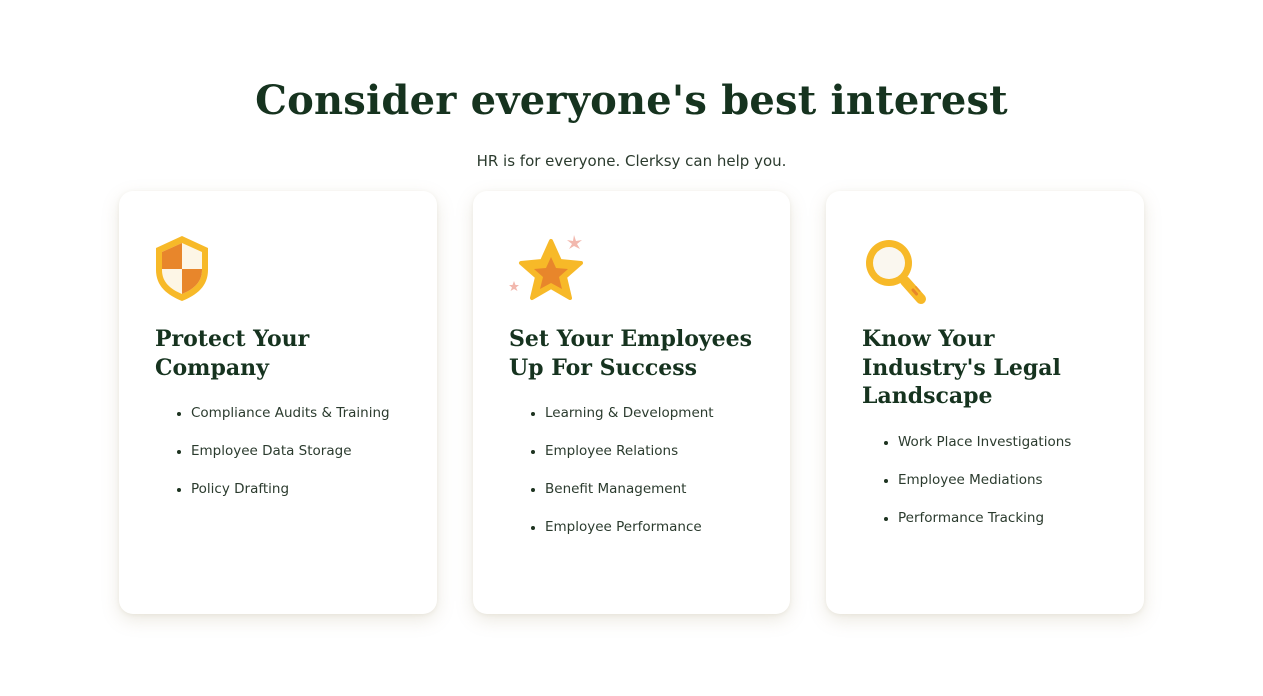 This screenshot has width=1263, height=696. What do you see at coordinates (631, 353) in the screenshot?
I see `card-title: Set Your Employees Up For Success` at bounding box center [631, 353].